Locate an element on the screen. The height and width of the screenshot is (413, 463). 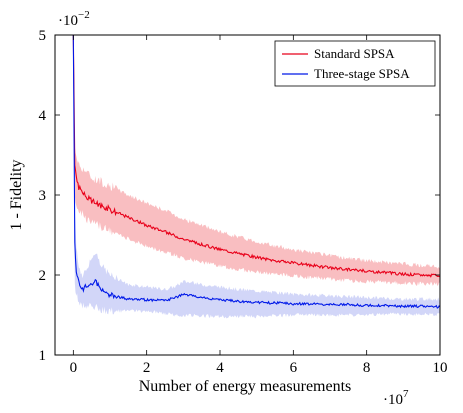
y-multiplier-base: ·10 is located at coordinates (68, 21).